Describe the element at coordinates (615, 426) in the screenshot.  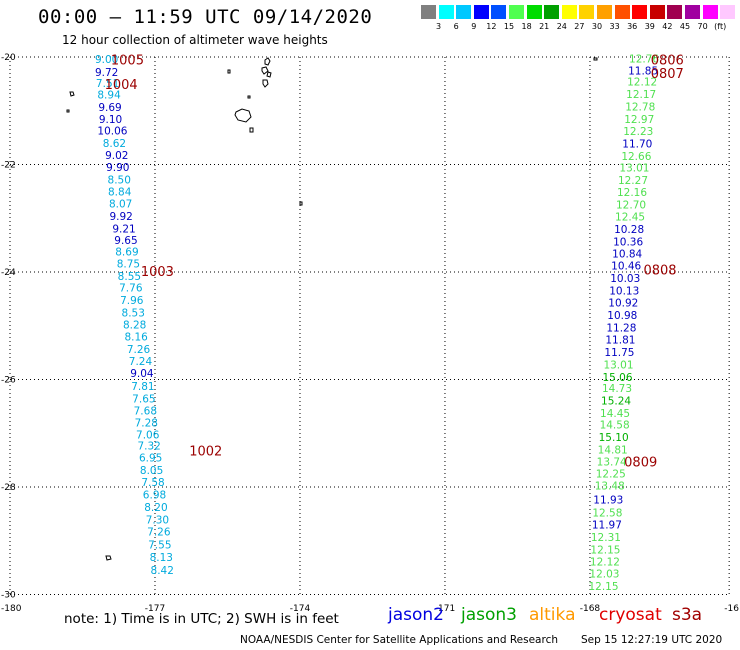
I see `wave-height-value: 14.58` at that location.